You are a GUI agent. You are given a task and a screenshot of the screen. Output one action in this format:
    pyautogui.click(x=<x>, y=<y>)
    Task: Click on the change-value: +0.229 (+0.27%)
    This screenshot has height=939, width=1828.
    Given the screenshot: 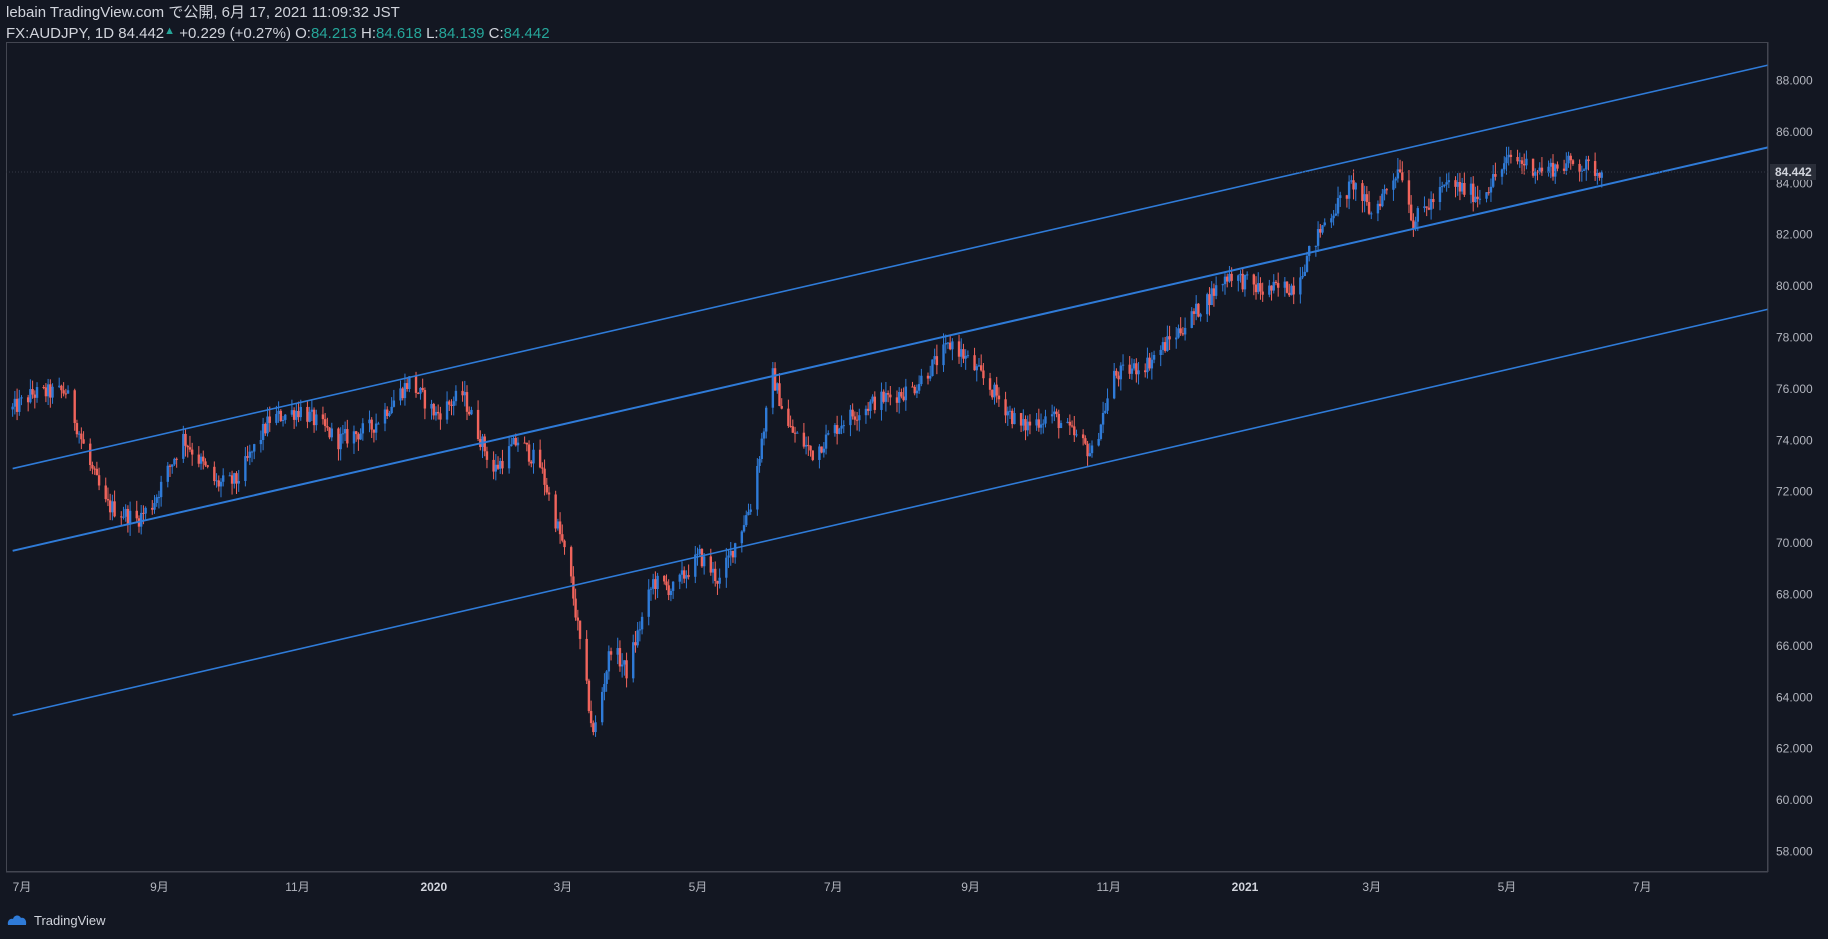 What is the action you would take?
    pyautogui.click(x=235, y=33)
    